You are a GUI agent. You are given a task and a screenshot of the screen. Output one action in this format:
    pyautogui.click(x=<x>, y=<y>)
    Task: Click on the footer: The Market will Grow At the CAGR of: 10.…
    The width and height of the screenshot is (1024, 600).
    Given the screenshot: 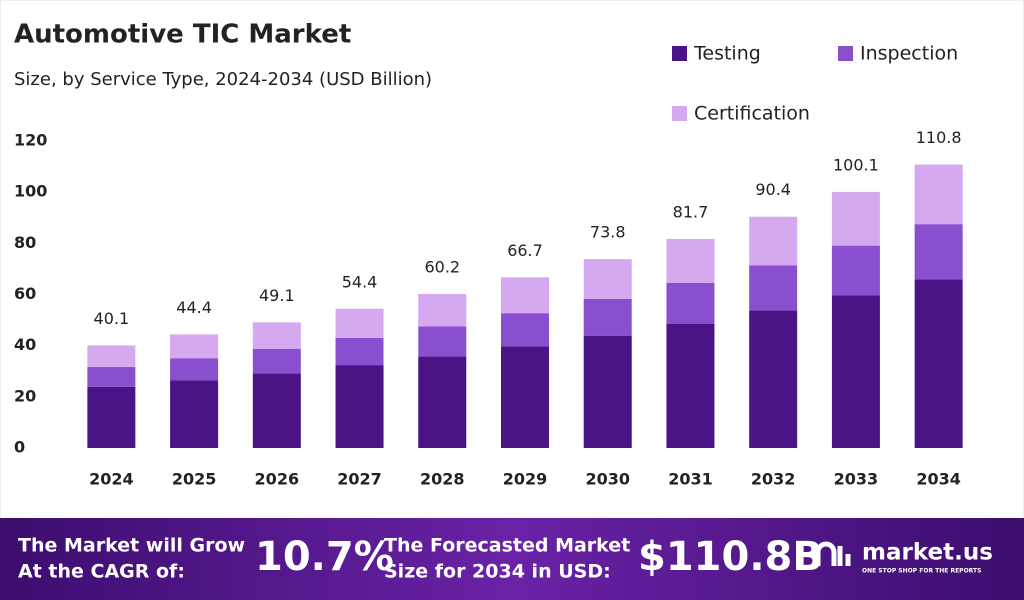 What is the action you would take?
    pyautogui.click(x=505, y=558)
    